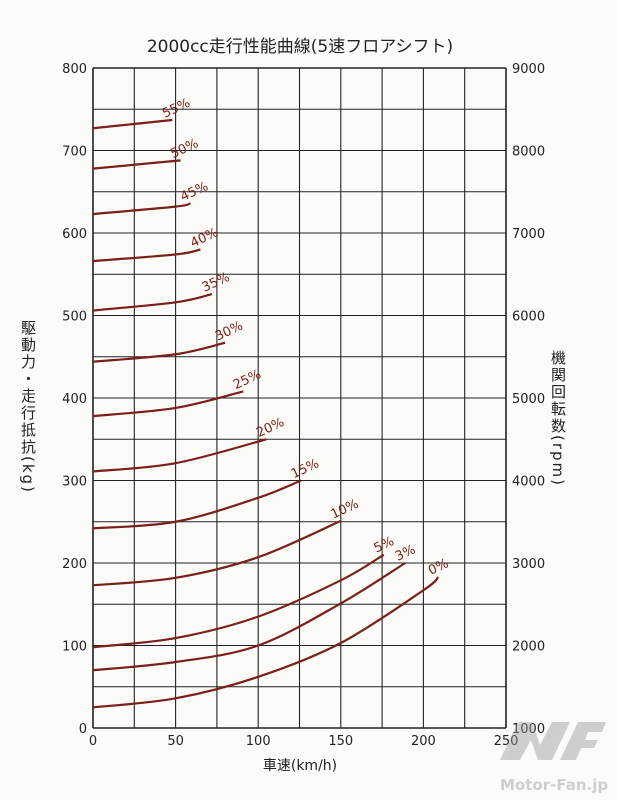 Image resolution: width=617 pixels, height=800 pixels. What do you see at coordinates (528, 482) in the screenshot?
I see `y2-tick-label: 4000` at bounding box center [528, 482].